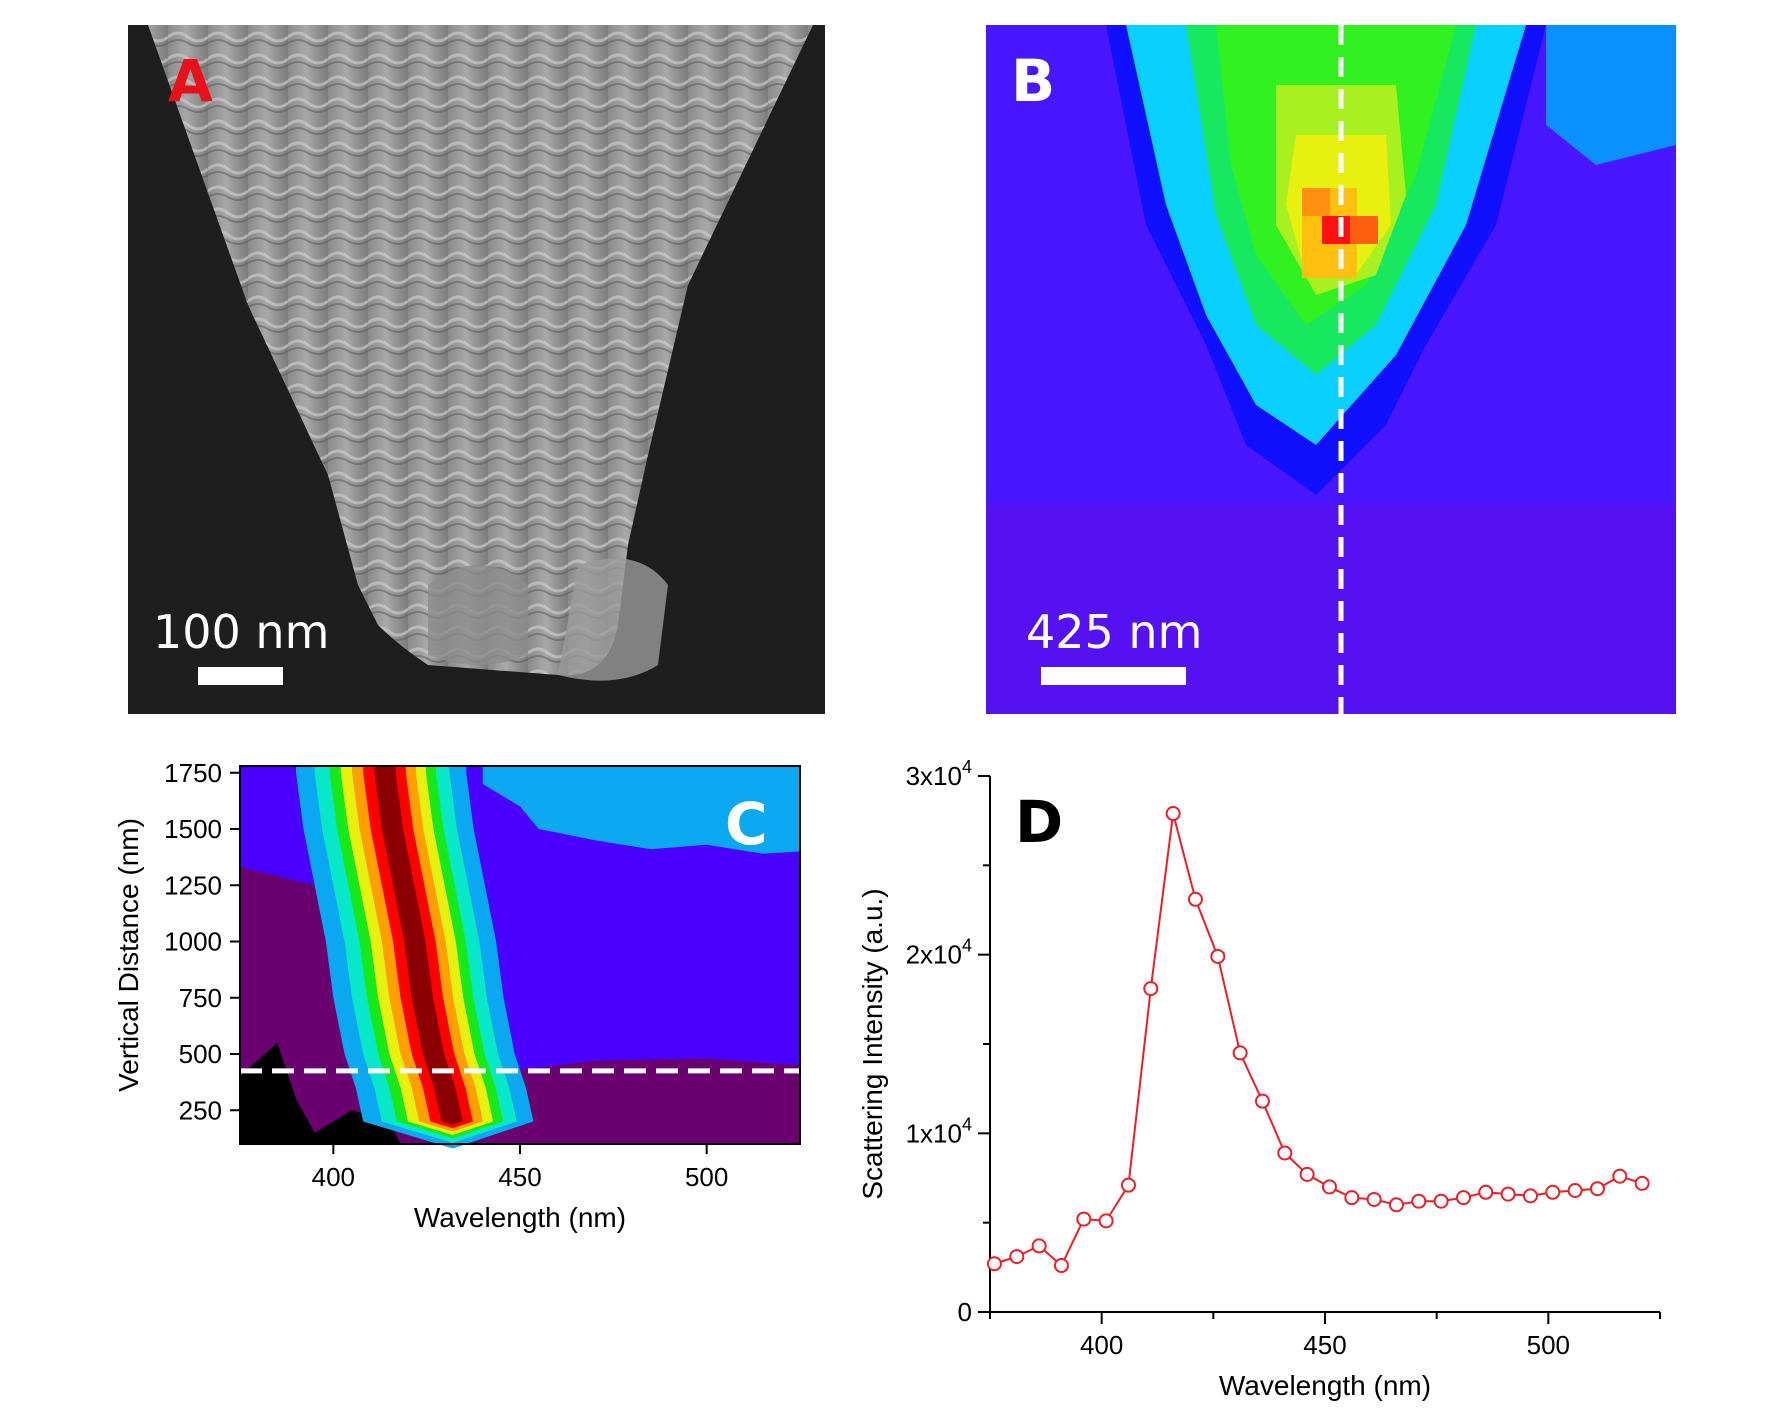 Image resolution: width=1774 pixels, height=1414 pixels. I want to click on spectrum-line, so click(1318, 1040).